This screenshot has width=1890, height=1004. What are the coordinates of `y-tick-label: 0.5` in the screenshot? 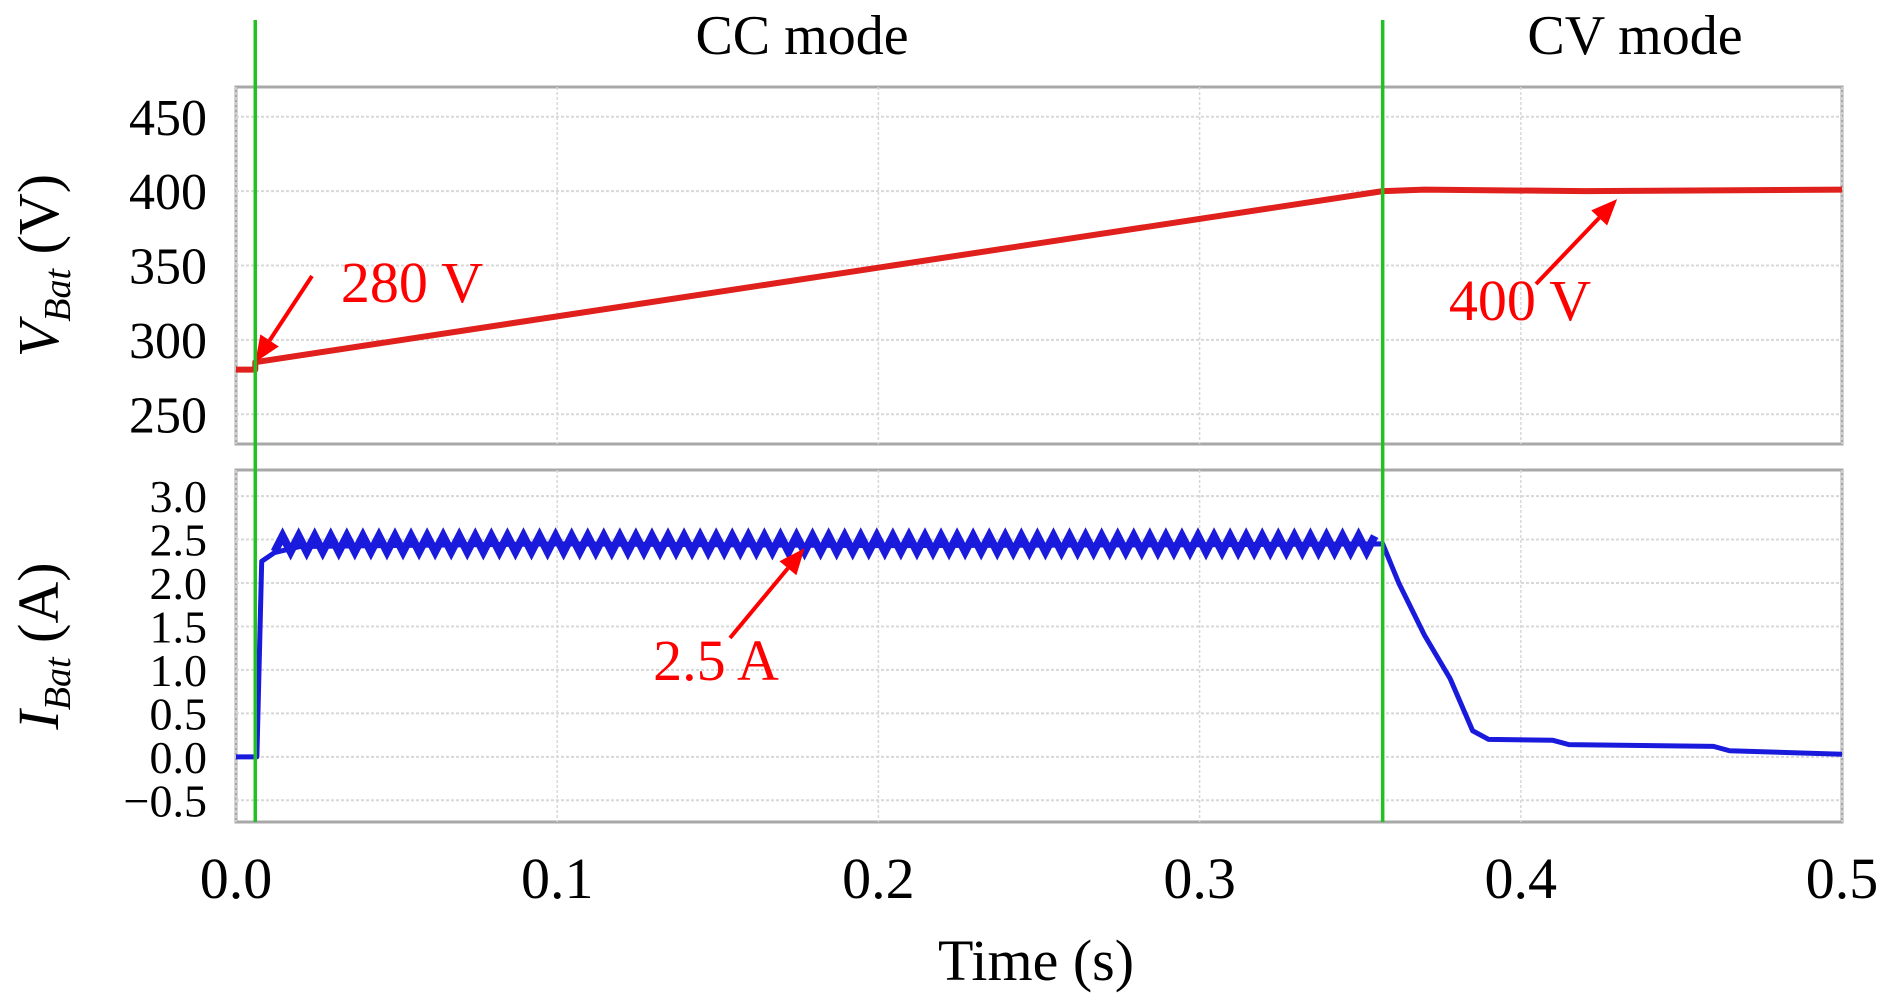 It's located at (179, 713).